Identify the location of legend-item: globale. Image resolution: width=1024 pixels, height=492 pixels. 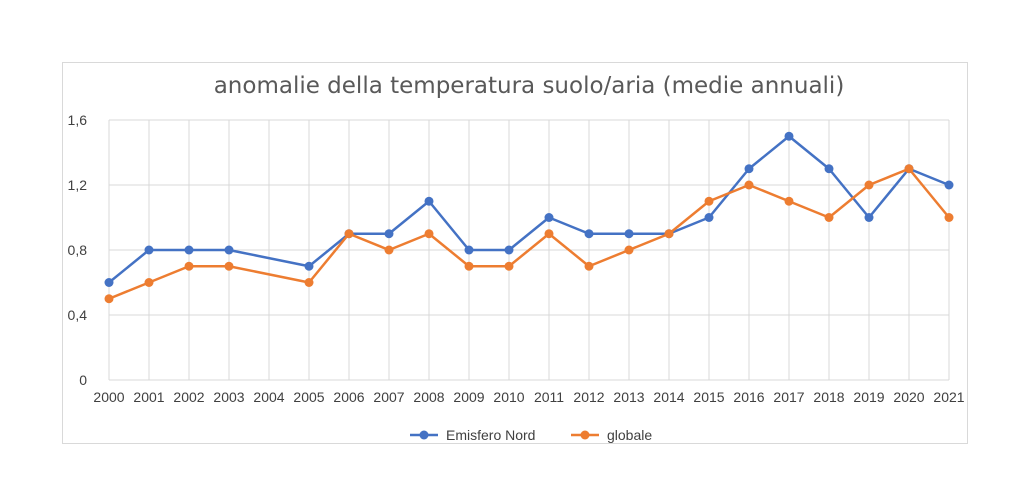
(611, 435).